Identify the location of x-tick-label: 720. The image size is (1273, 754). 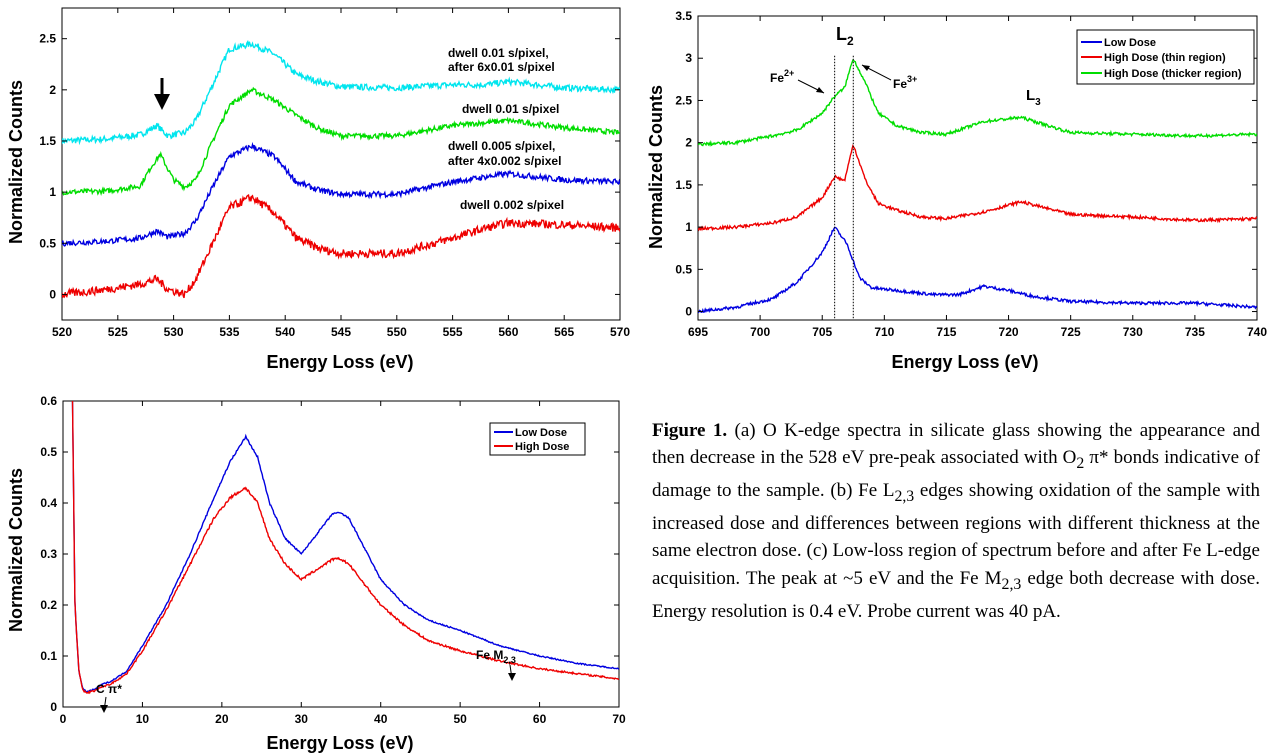
(1009, 332).